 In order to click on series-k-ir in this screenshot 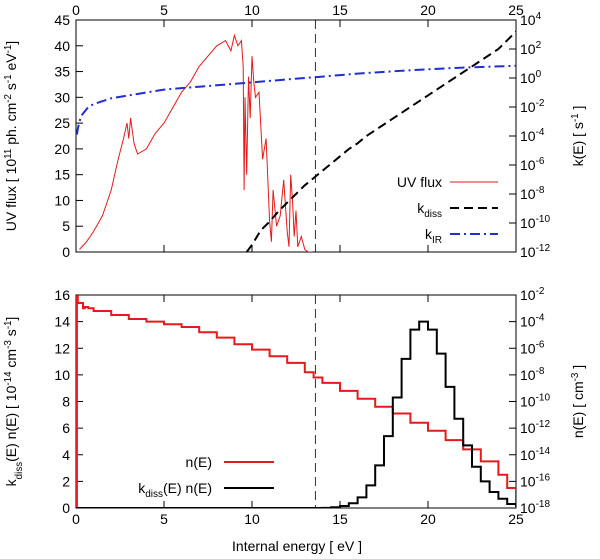, I will do `click(296, 99)`.